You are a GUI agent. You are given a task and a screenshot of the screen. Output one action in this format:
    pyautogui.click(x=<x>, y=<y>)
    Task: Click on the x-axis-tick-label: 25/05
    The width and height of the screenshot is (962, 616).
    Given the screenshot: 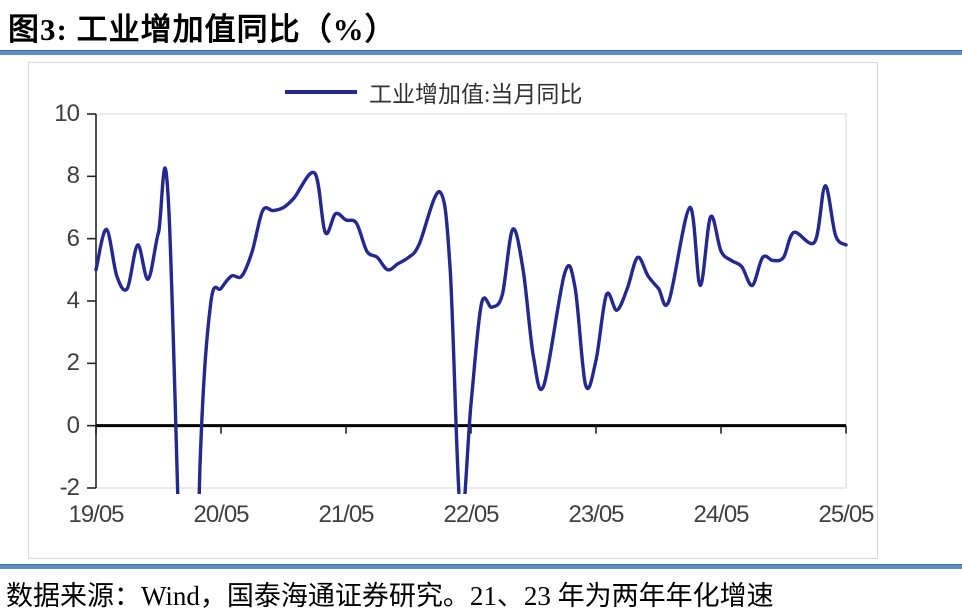 What is the action you would take?
    pyautogui.click(x=846, y=514)
    